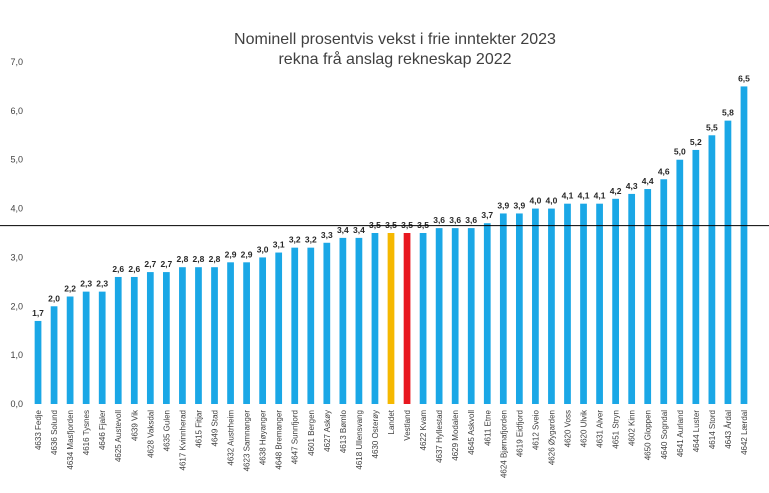 Image resolution: width=769 pixels, height=493 pixels. Describe the element at coordinates (263, 249) in the screenshot. I see `data-label: 3,0` at that location.